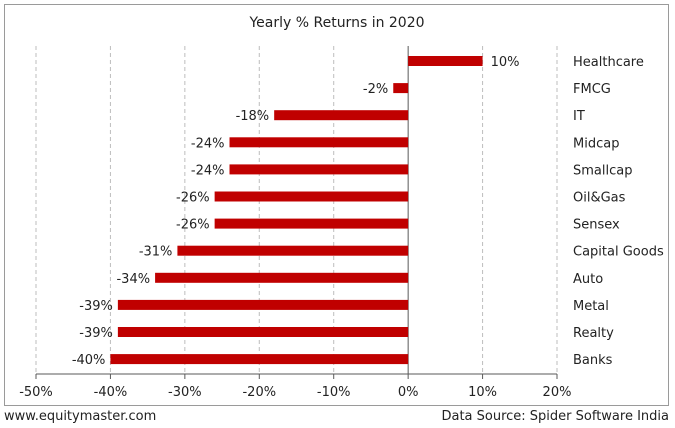 Image resolution: width=675 pixels, height=428 pixels. What do you see at coordinates (593, 333) in the screenshot?
I see `category-label: Realty` at bounding box center [593, 333].